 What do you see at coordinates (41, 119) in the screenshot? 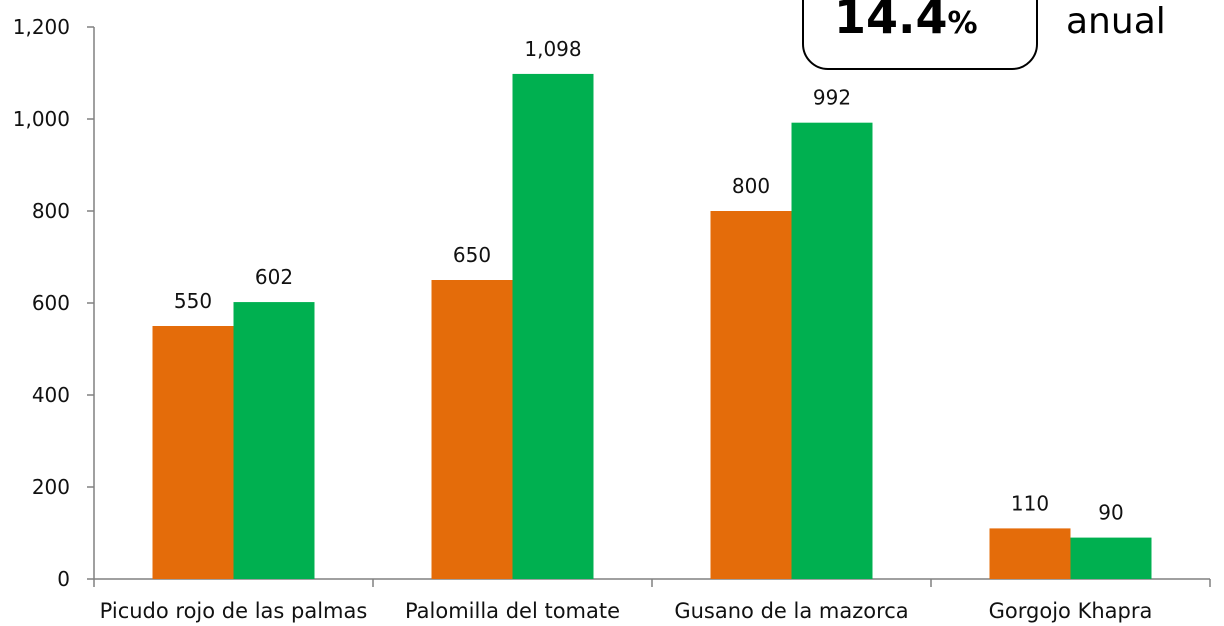
I see `y-tick-label: 1,000` at bounding box center [41, 119].